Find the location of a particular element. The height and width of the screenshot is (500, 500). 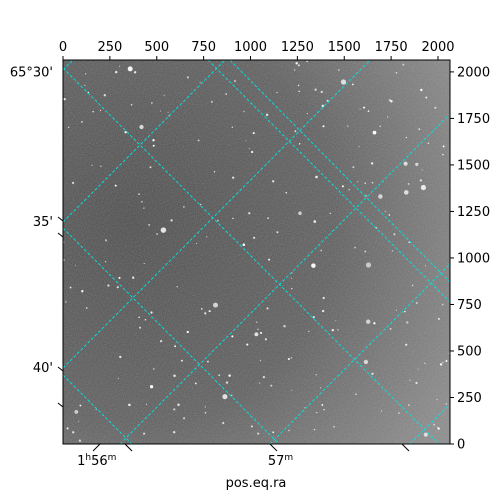

x-tick-label: 0 is located at coordinates (63, 47).